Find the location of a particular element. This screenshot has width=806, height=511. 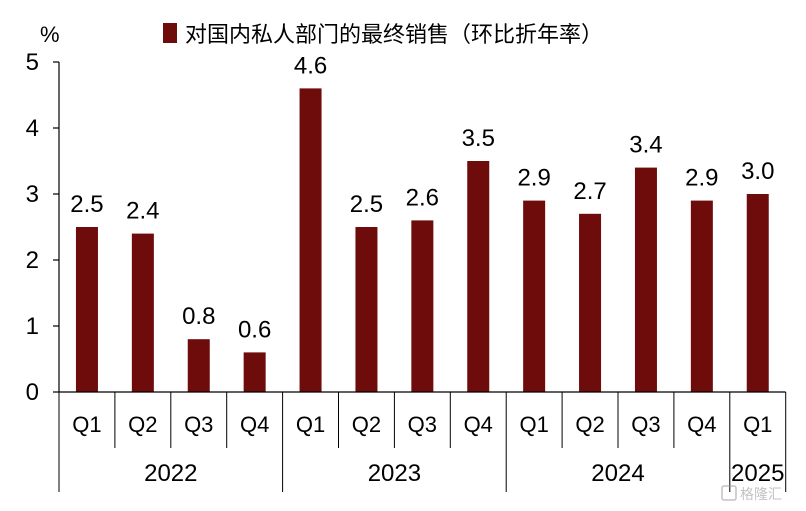

data-label: 4.6 is located at coordinates (310, 65).